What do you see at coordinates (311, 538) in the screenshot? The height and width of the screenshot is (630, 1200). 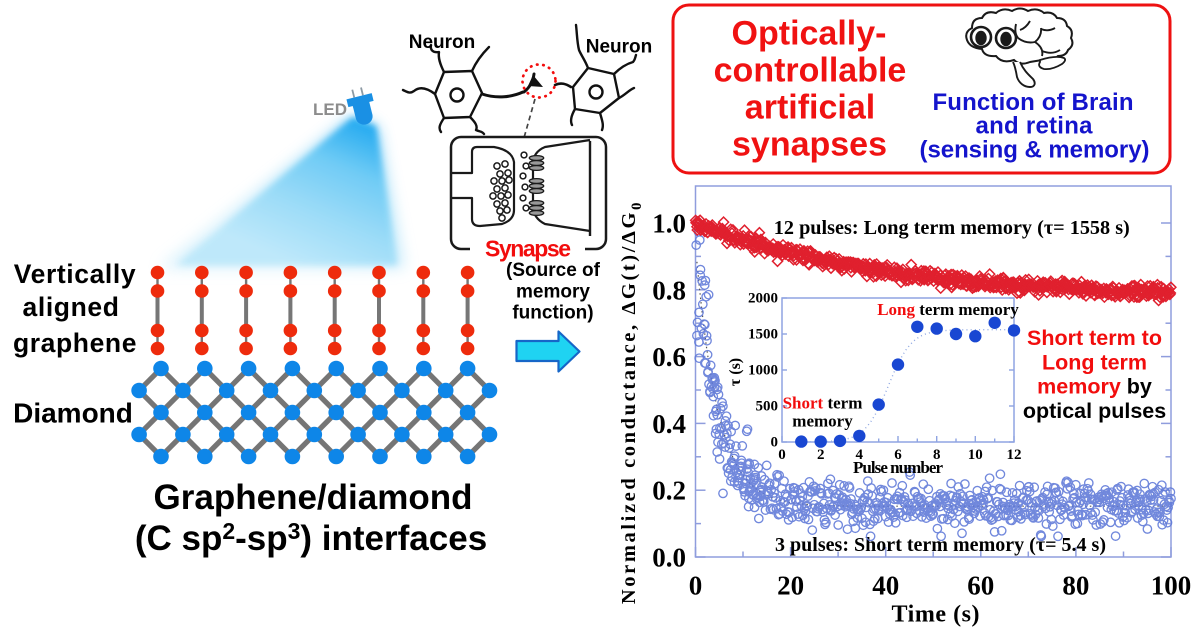 I see `svg-text: (C sp2-sp3) interfaces` at bounding box center [311, 538].